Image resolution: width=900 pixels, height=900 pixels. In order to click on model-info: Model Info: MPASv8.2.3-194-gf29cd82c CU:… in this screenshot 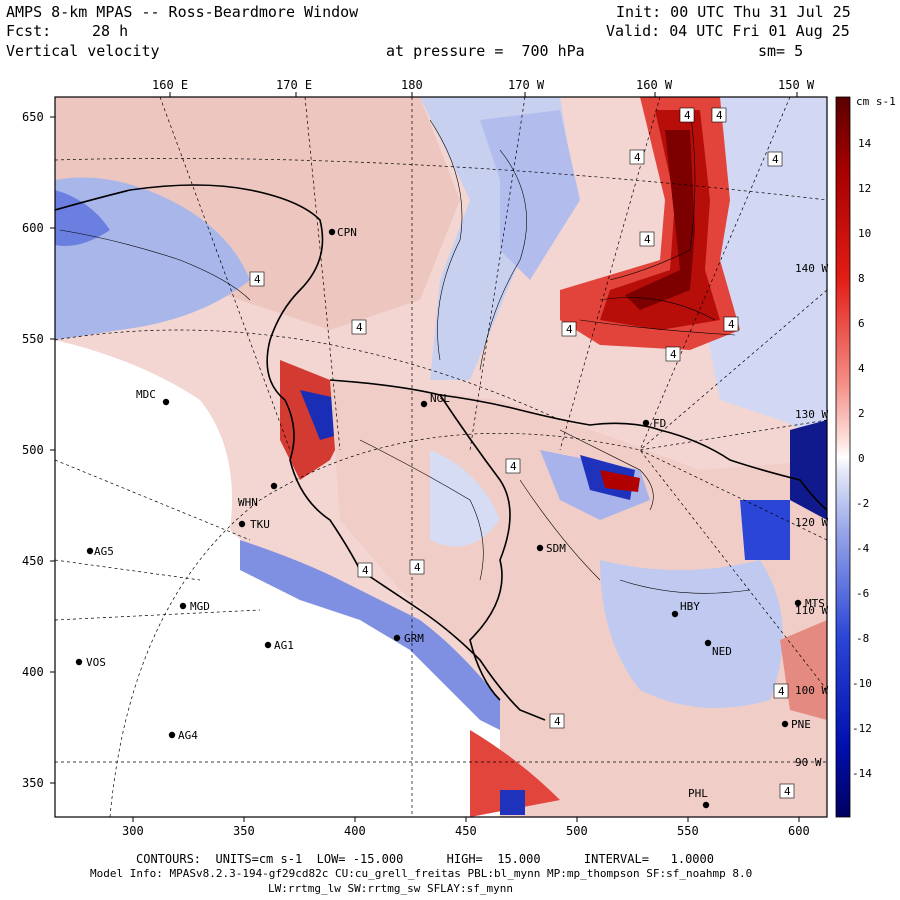, I will do `click(421, 873)`.